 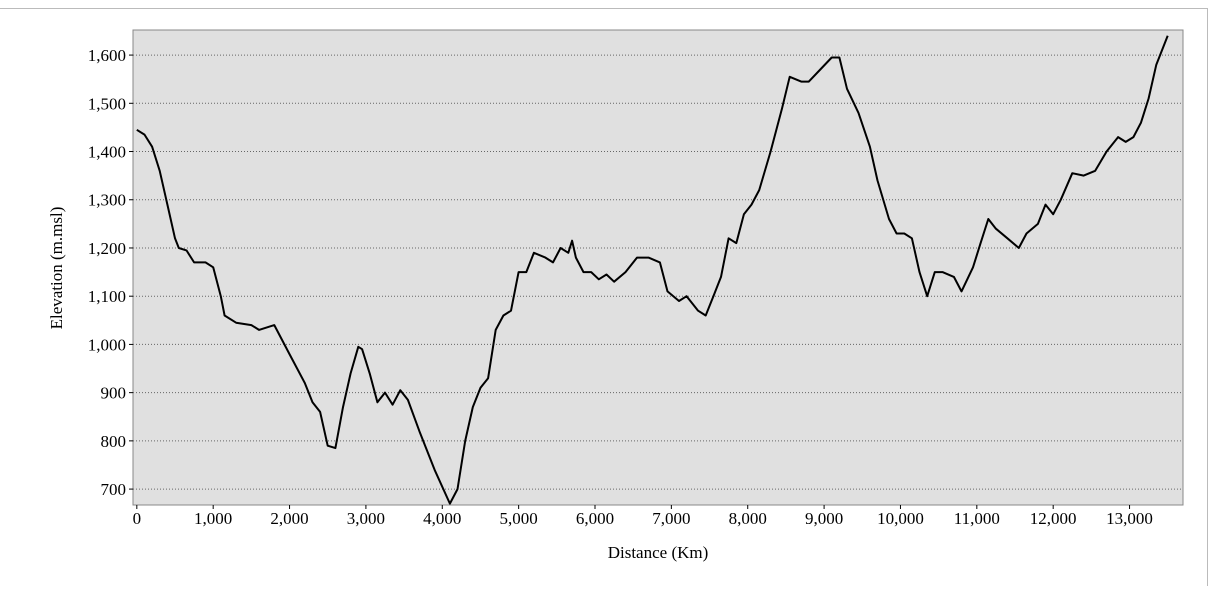 I want to click on y-tick-label: 1,600, so click(x=107, y=55).